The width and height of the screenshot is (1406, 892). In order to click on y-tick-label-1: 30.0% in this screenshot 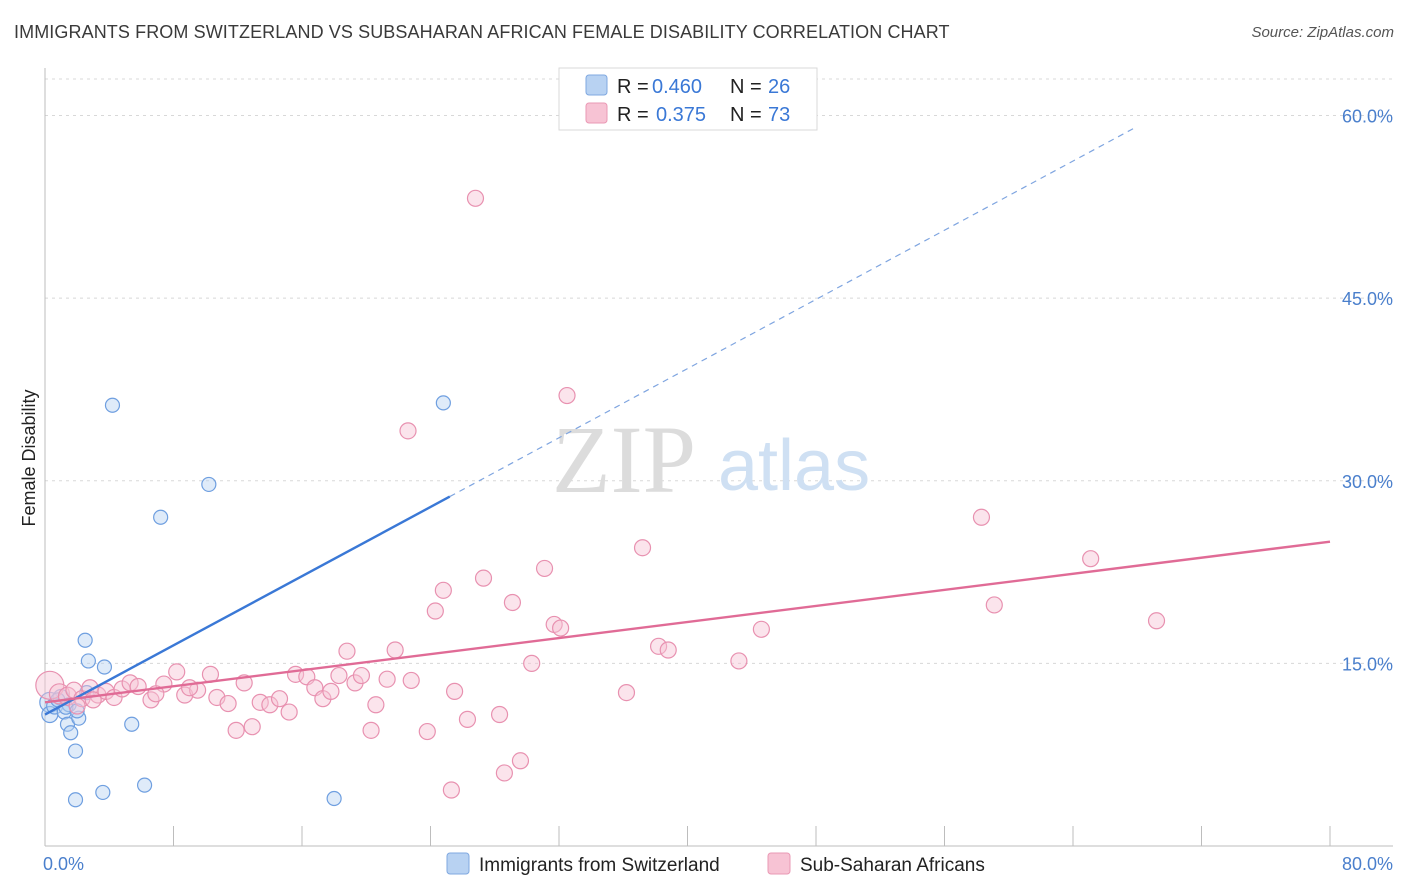, I will do `click(1367, 482)`.